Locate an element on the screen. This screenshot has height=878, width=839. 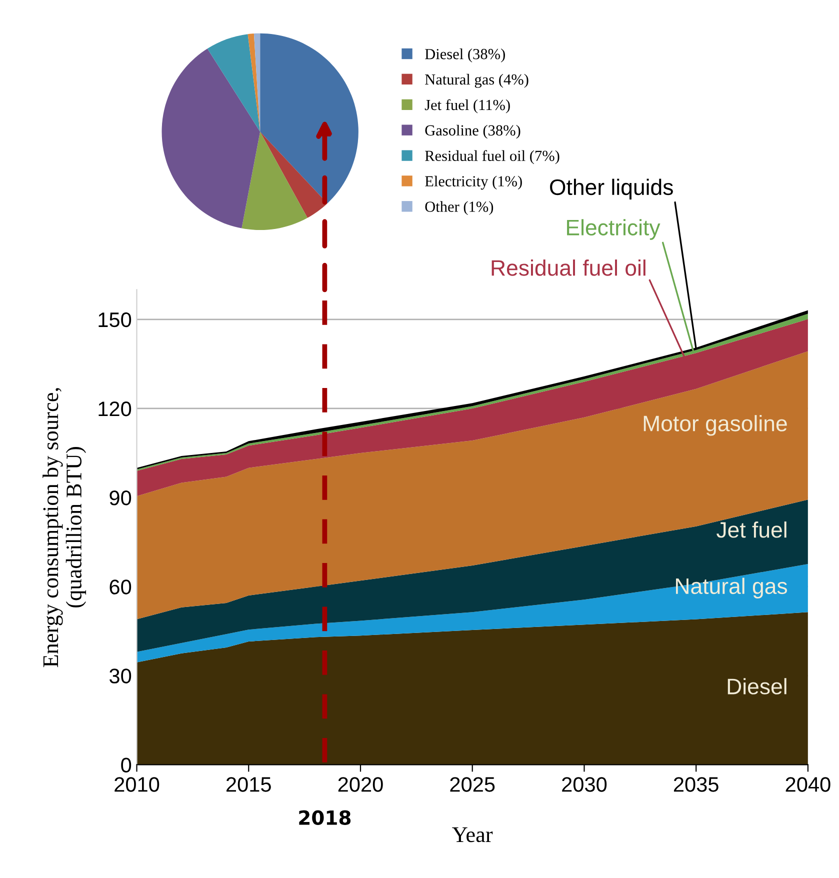
x-tick-label: 2035 is located at coordinates (696, 784).